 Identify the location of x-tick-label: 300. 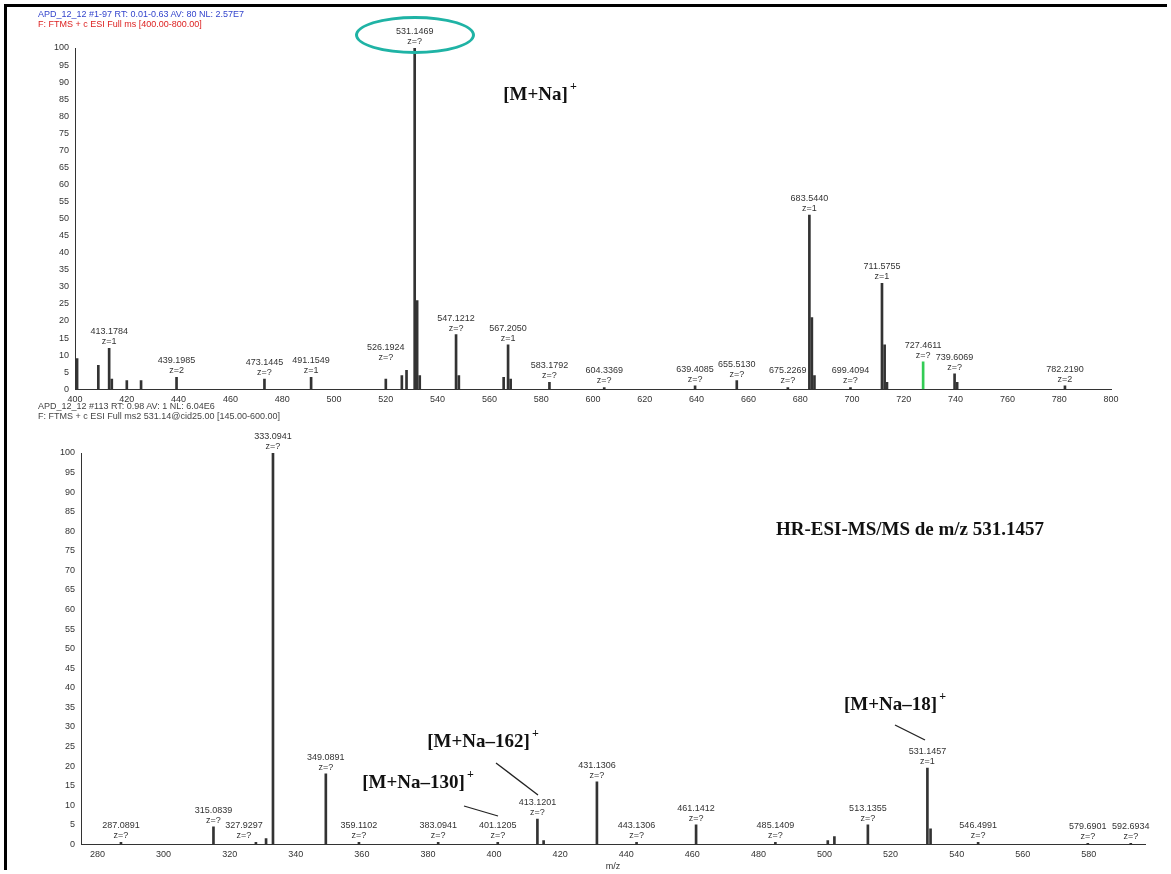
(164, 854).